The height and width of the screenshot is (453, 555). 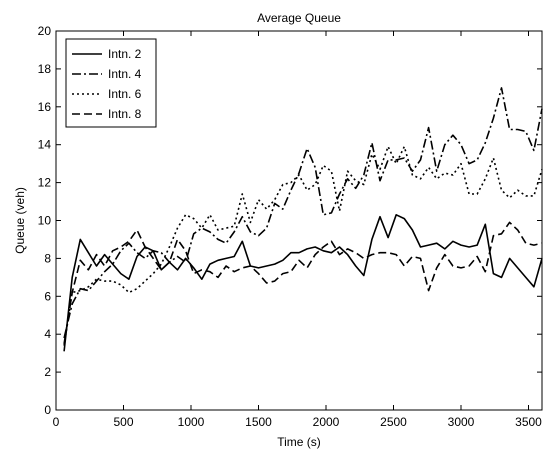 I want to click on y-tick-label: 18, so click(x=45, y=69).